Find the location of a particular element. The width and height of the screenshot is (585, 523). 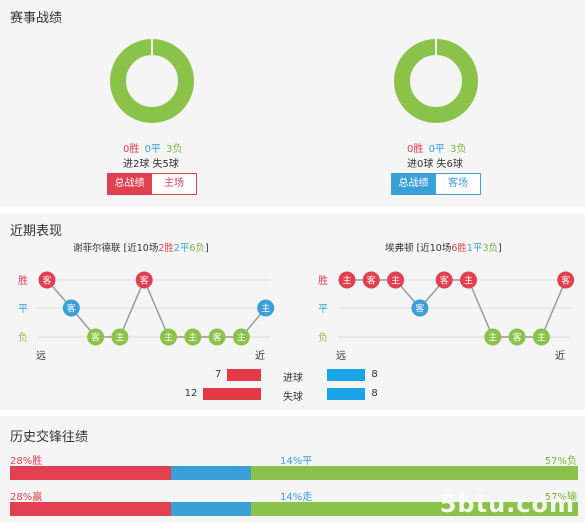

record-title: 赛事战绩 is located at coordinates (36, 18).